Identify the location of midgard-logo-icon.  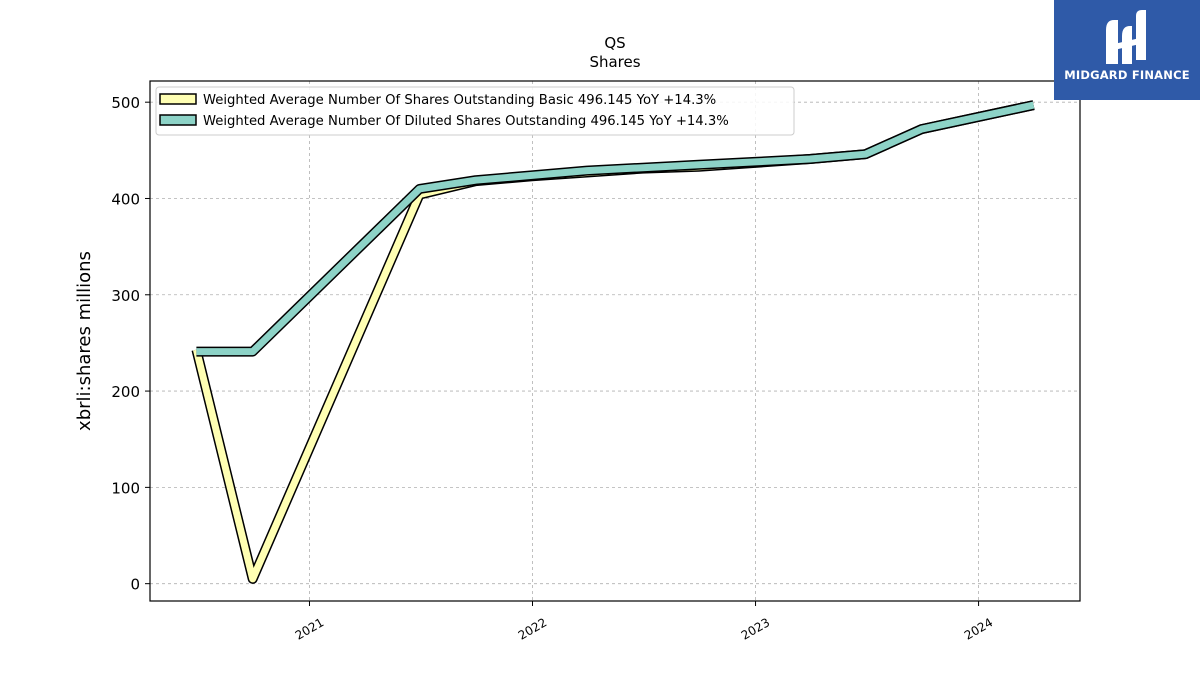
(1126, 37).